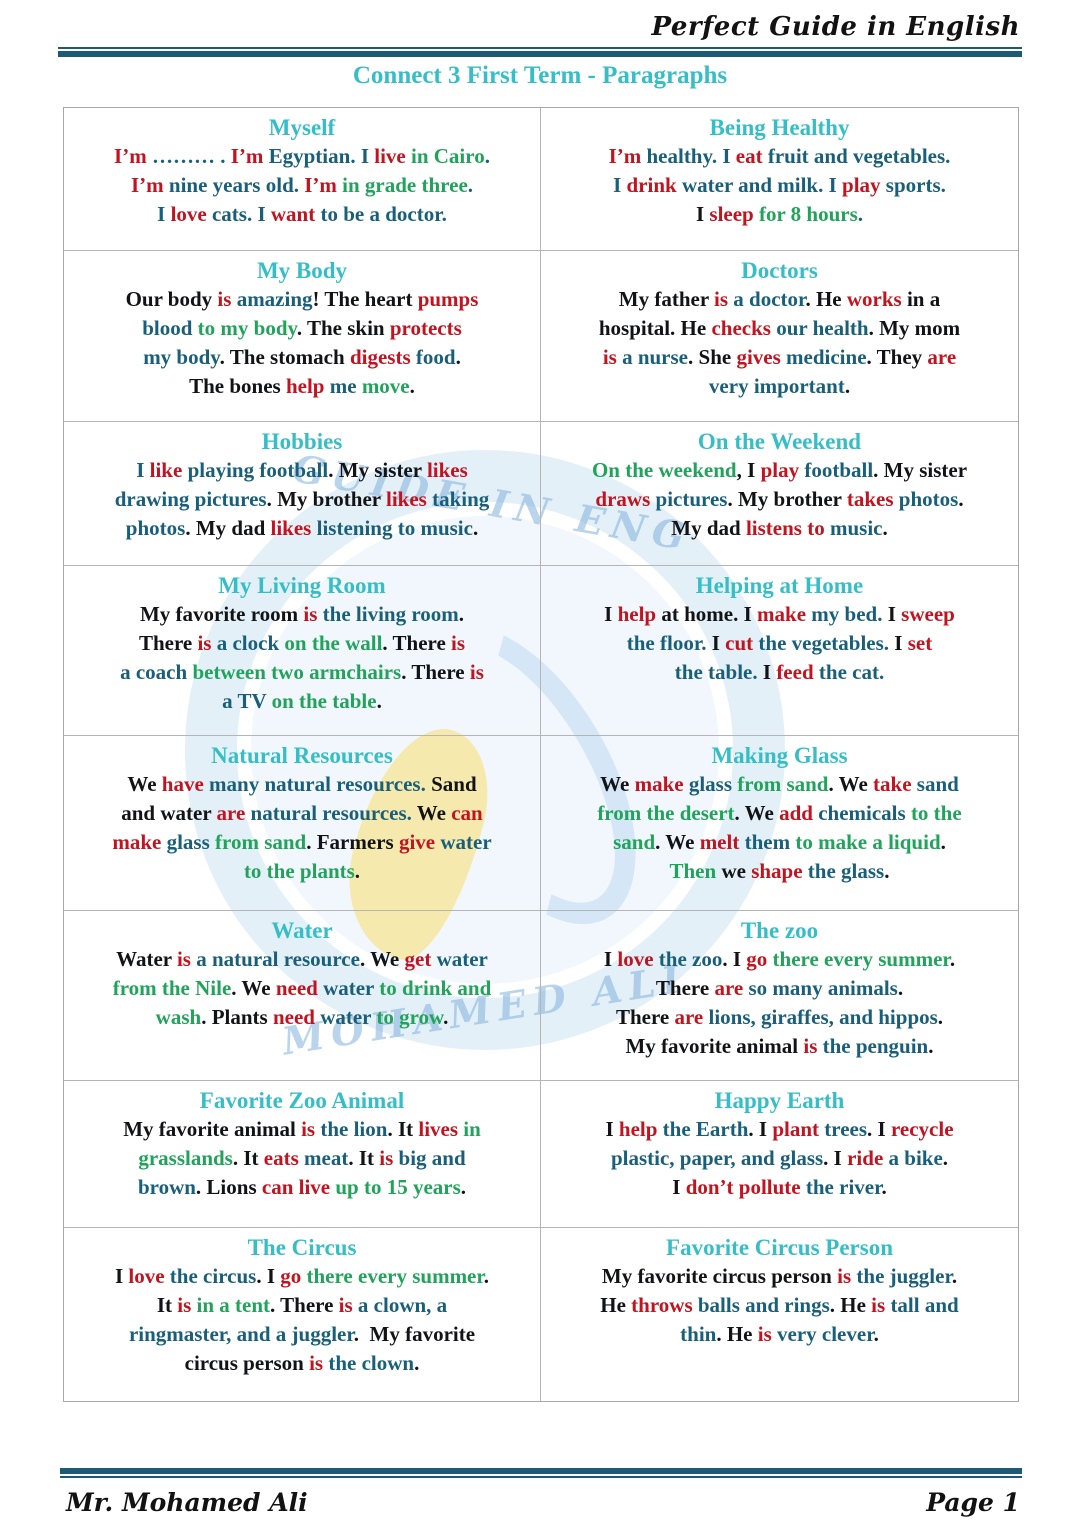 The width and height of the screenshot is (1080, 1527). Describe the element at coordinates (779, 755) in the screenshot. I see `paragraph-title: Making Glass` at that location.